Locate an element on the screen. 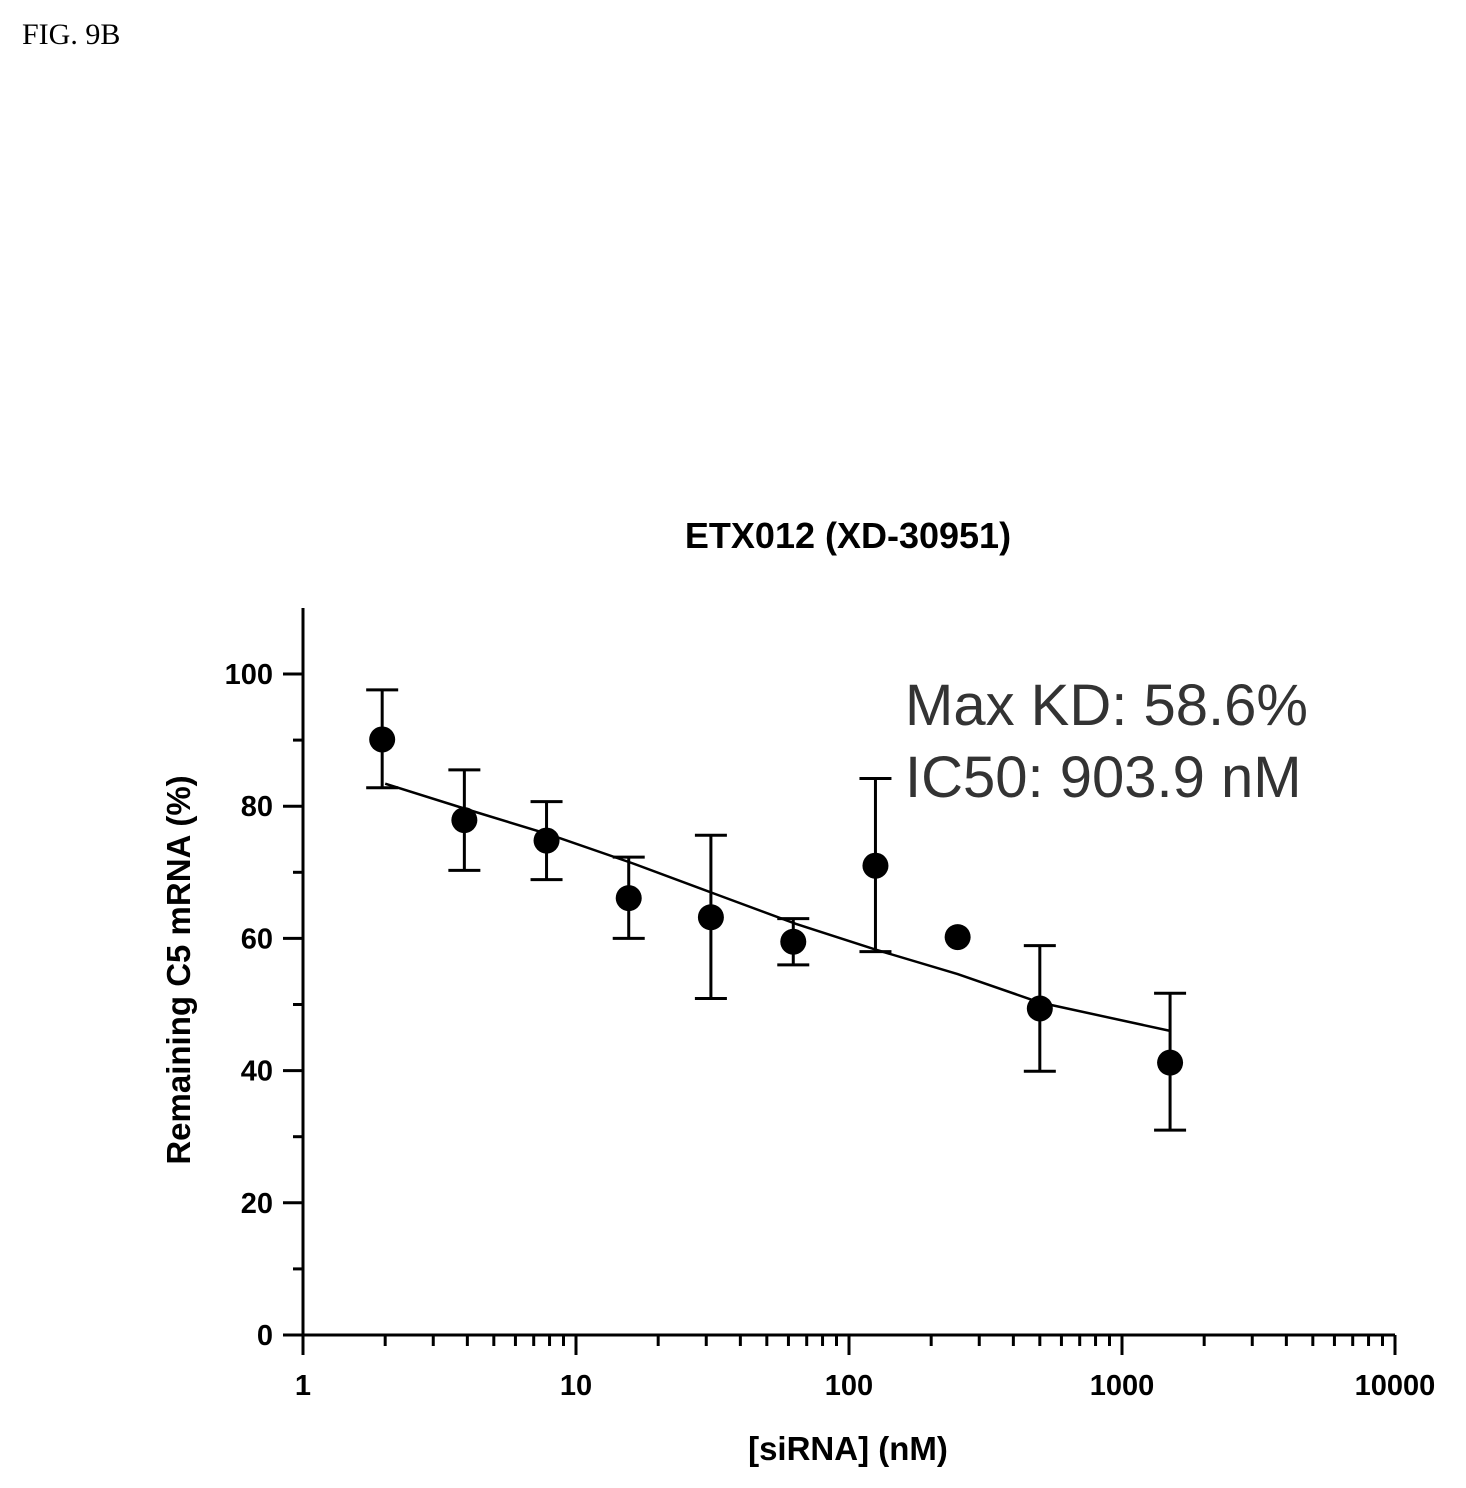  y-tick-label: 80 is located at coordinates (257, 807).